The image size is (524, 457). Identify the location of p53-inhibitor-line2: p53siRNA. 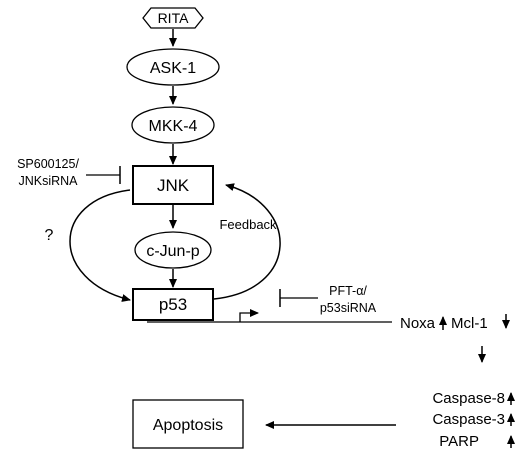
(348, 308).